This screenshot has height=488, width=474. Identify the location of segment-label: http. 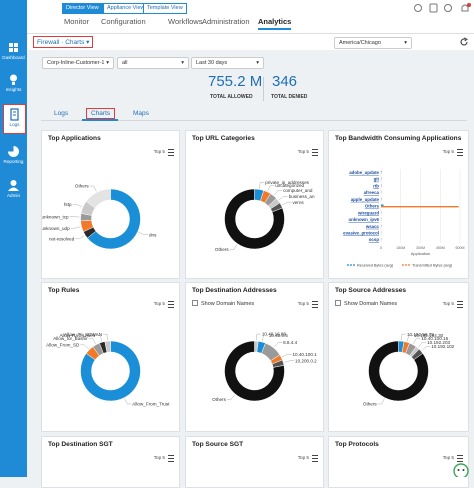
(68, 204).